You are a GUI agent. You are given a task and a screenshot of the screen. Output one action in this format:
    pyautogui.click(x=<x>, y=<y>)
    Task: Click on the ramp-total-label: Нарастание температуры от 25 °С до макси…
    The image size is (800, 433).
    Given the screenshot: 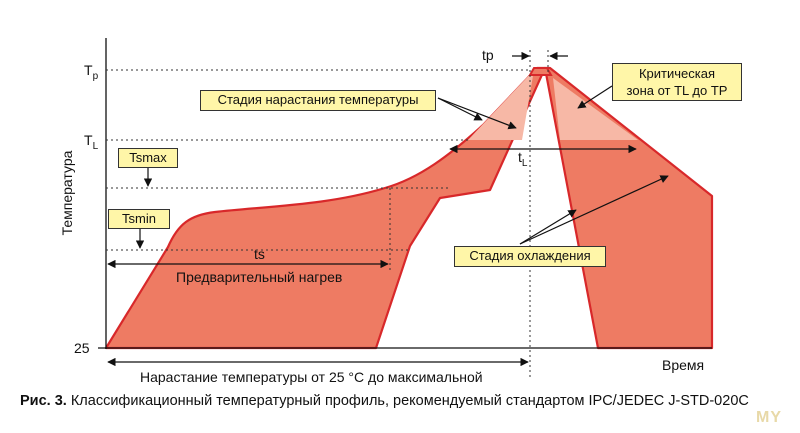 What is the action you would take?
    pyautogui.click(x=311, y=377)
    